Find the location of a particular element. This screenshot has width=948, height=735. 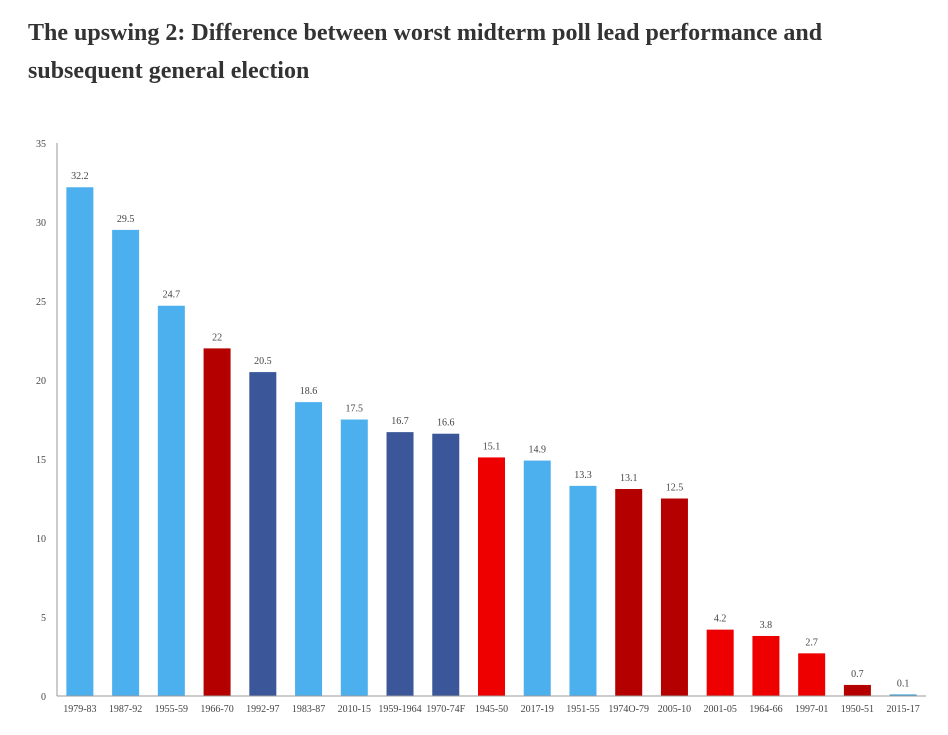

y-tick-label: 10 is located at coordinates (41, 539).